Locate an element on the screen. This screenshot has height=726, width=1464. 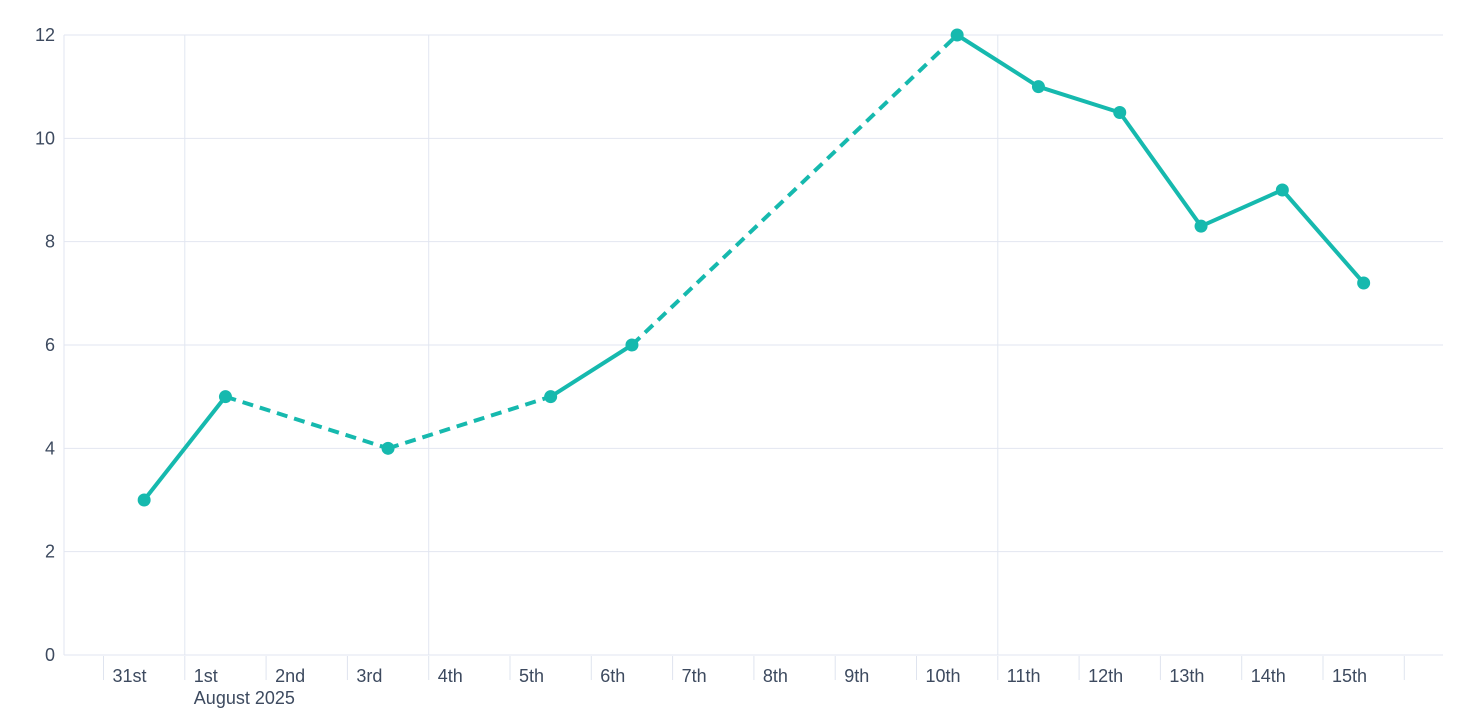
x-tick-label: 12th is located at coordinates (1105, 676).